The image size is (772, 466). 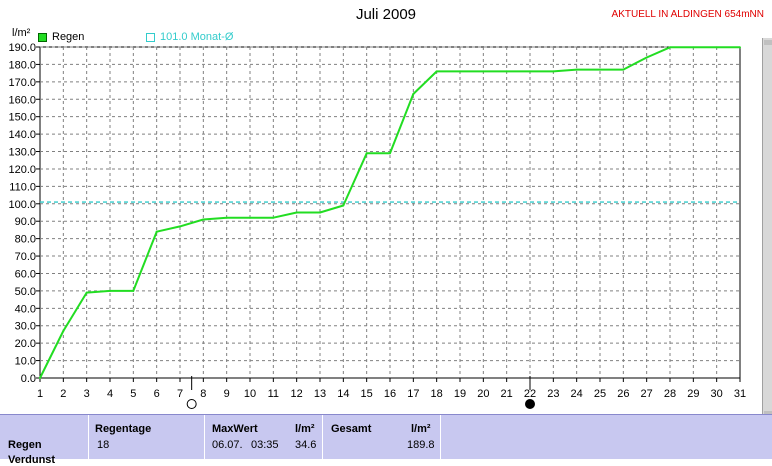 What do you see at coordinates (25, 274) in the screenshot?
I see `y-tick-label: 60.0` at bounding box center [25, 274].